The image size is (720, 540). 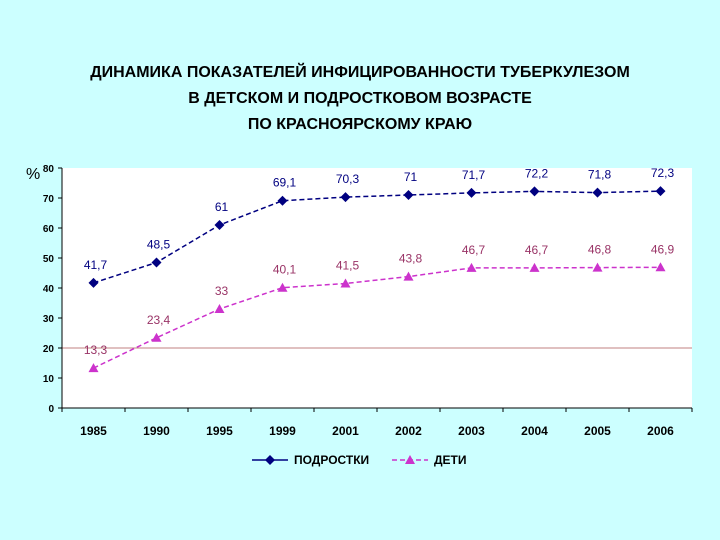 What do you see at coordinates (96, 350) in the screenshot?
I see `series-2-data-label: 13,3` at bounding box center [96, 350].